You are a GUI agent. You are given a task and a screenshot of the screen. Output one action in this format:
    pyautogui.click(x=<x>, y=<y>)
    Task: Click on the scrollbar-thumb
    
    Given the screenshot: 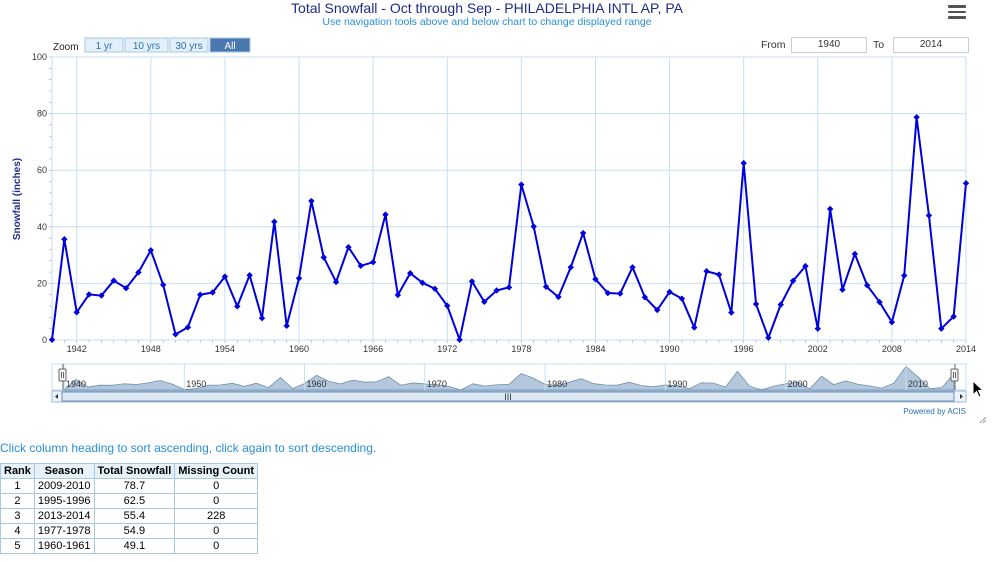 What is the action you would take?
    pyautogui.click(x=508, y=396)
    